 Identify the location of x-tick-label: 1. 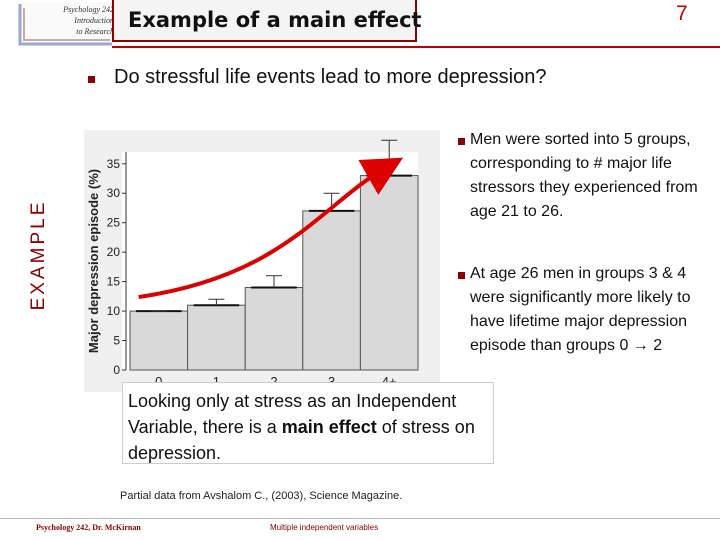
(216, 381).